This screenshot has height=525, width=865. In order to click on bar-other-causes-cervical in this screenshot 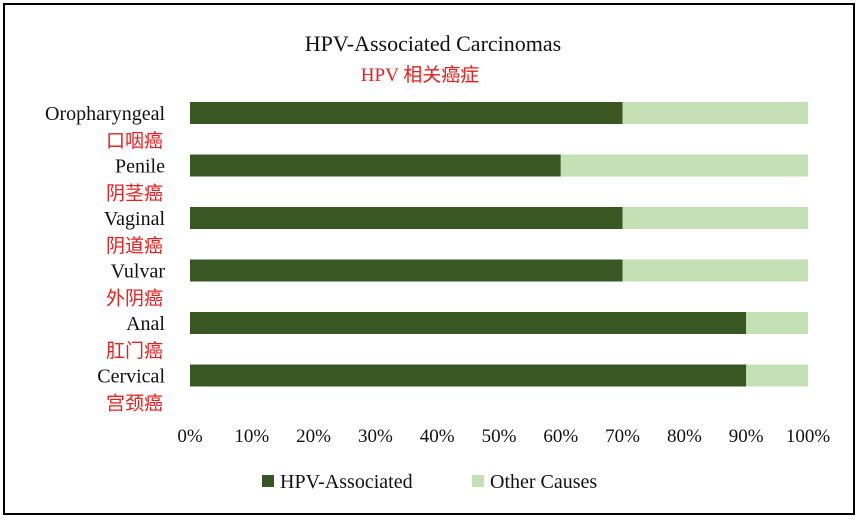, I will do `click(777, 375)`.